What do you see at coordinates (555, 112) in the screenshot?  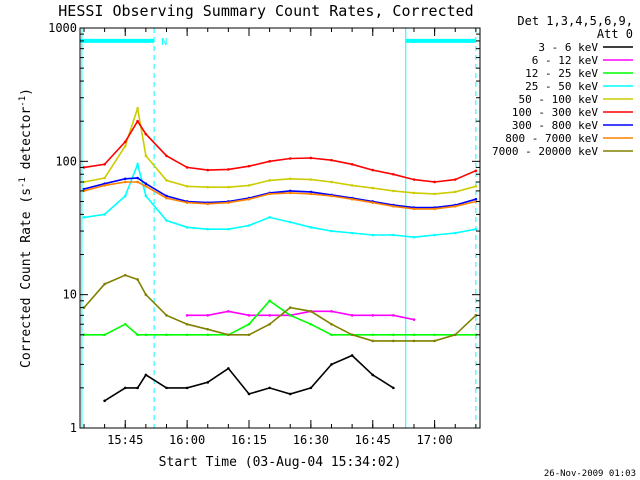 I see `legend-entry-label: 100 - 300 keV` at bounding box center [555, 112].